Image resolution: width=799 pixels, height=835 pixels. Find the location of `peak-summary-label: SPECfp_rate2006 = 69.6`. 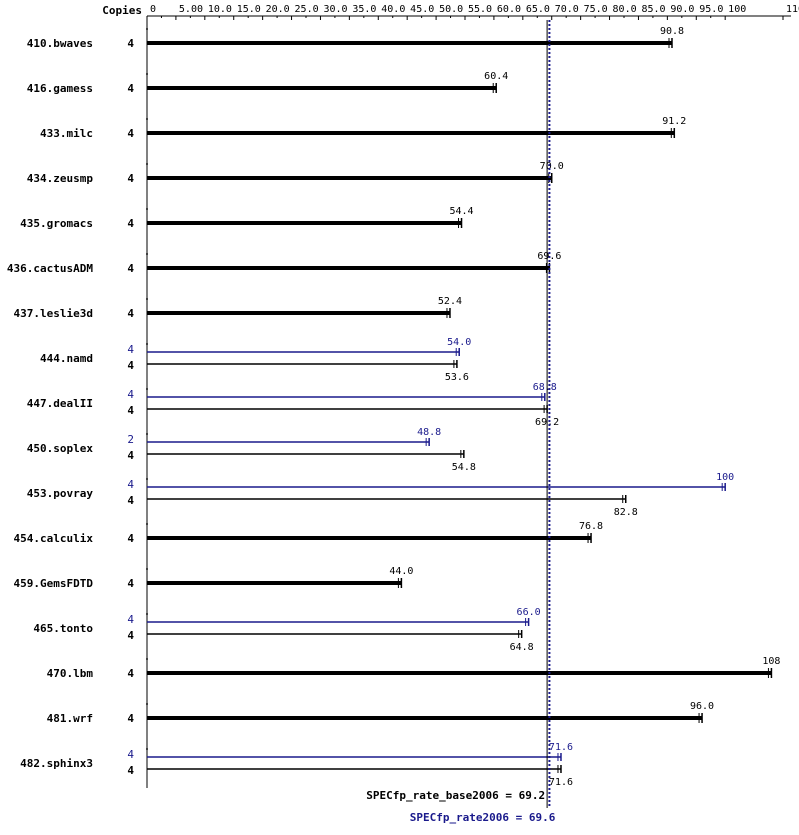

peak-summary-label: SPECfp_rate2006 = 69.6 is located at coordinates (483, 817).